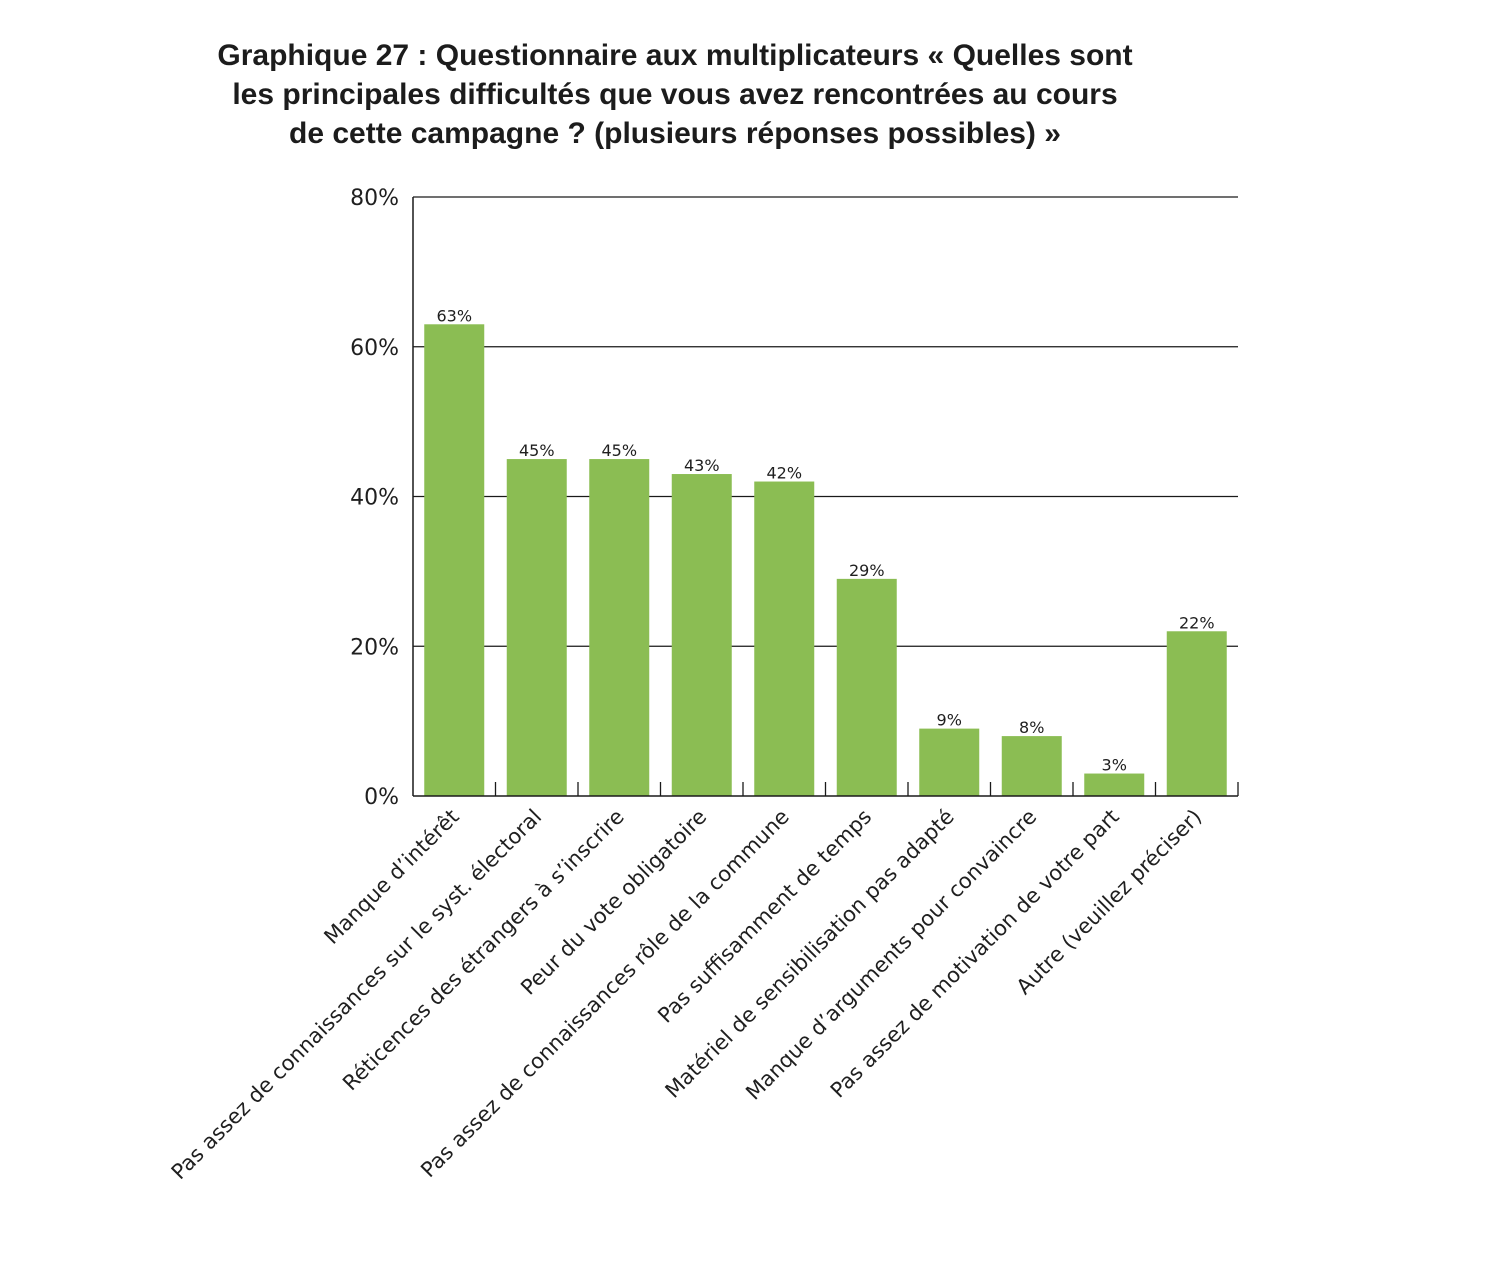  I want to click on y-tick-label: 60%, so click(374, 348).